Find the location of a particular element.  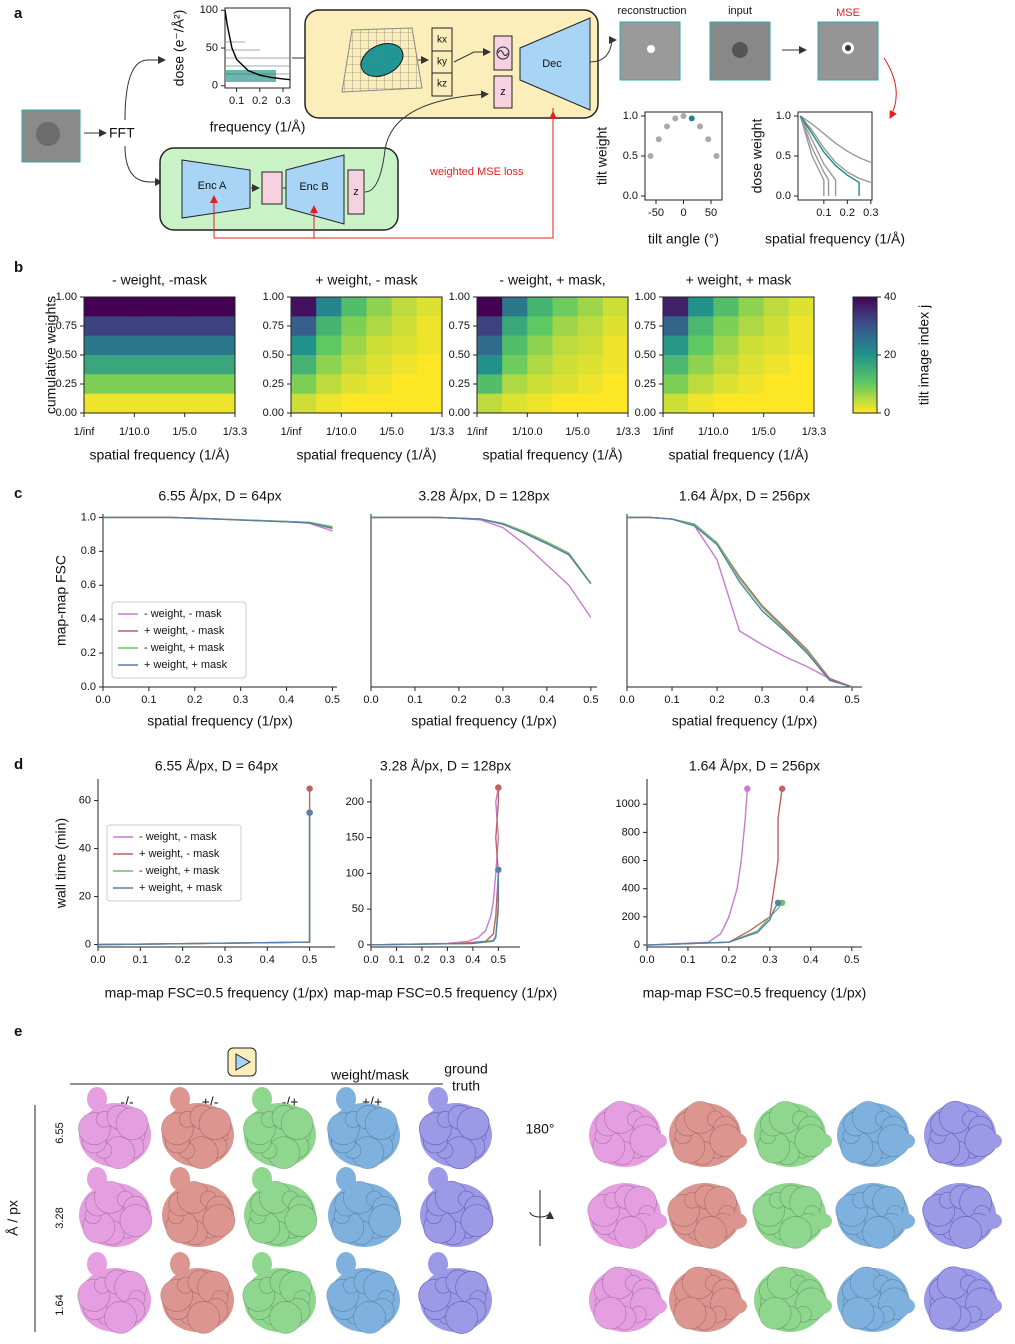

chart: -50 0 50 0.0 0.5 1.0 is located at coordinates (673, 164).